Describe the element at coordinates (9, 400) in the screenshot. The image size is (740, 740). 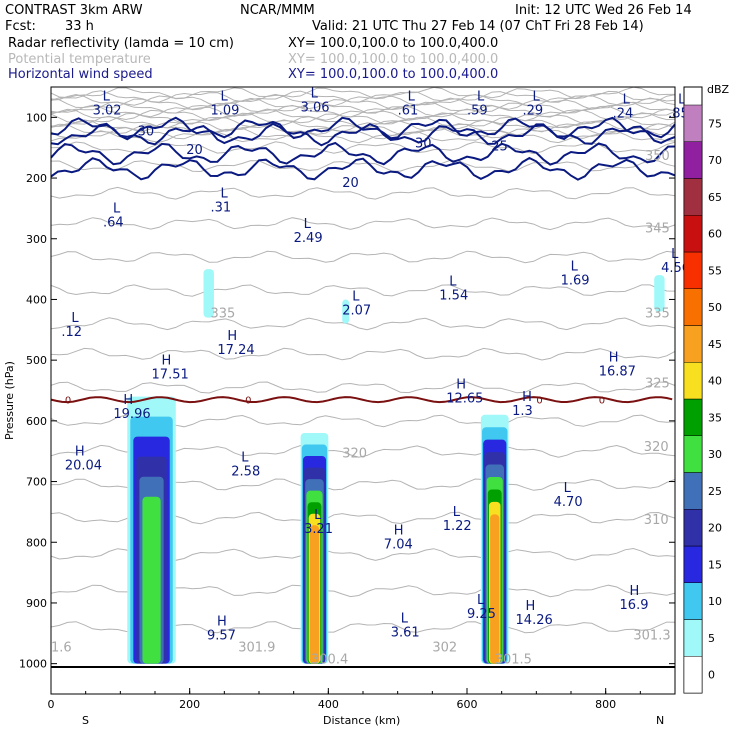
I see `y-axis-label: Pressure (hPa)` at that location.